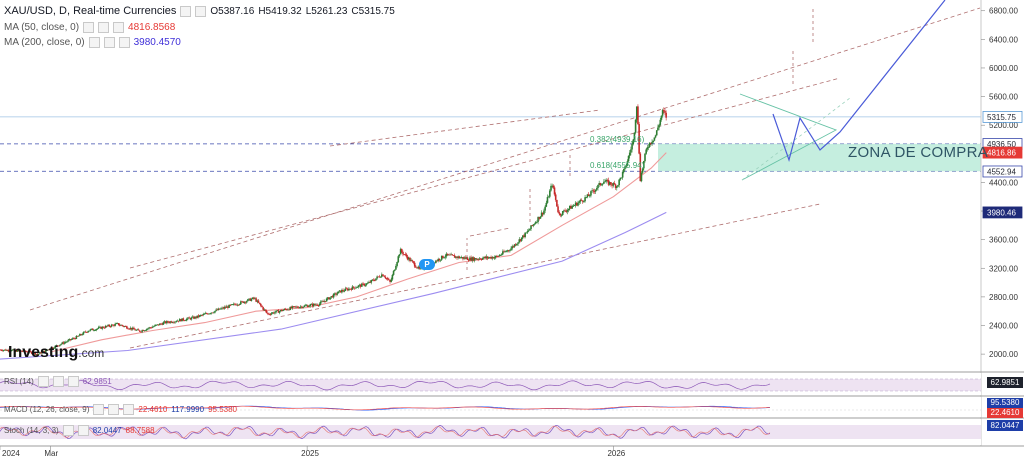 This screenshot has width=1024, height=459. I want to click on ma50-eye-icon, so click(104, 27).